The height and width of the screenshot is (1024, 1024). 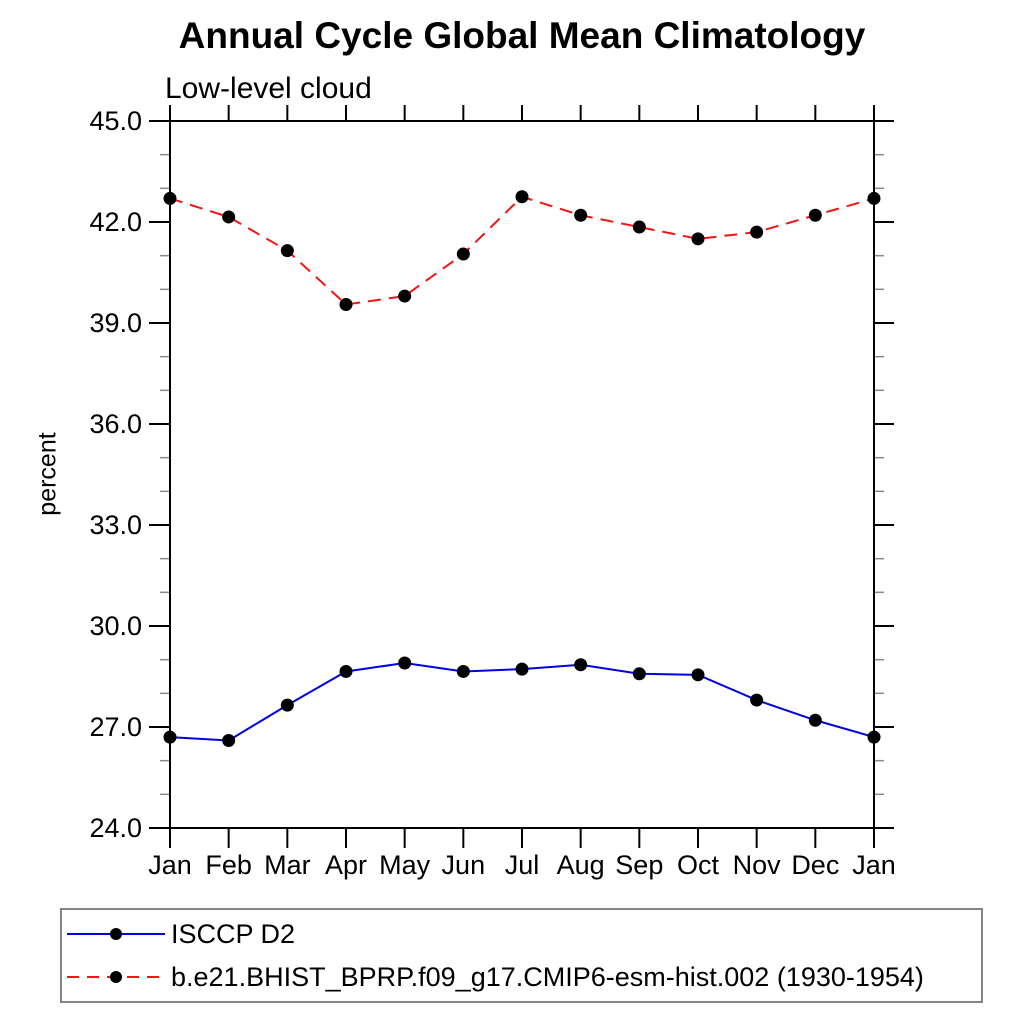 I want to click on y-tick-label: 39.0, so click(x=115, y=323).